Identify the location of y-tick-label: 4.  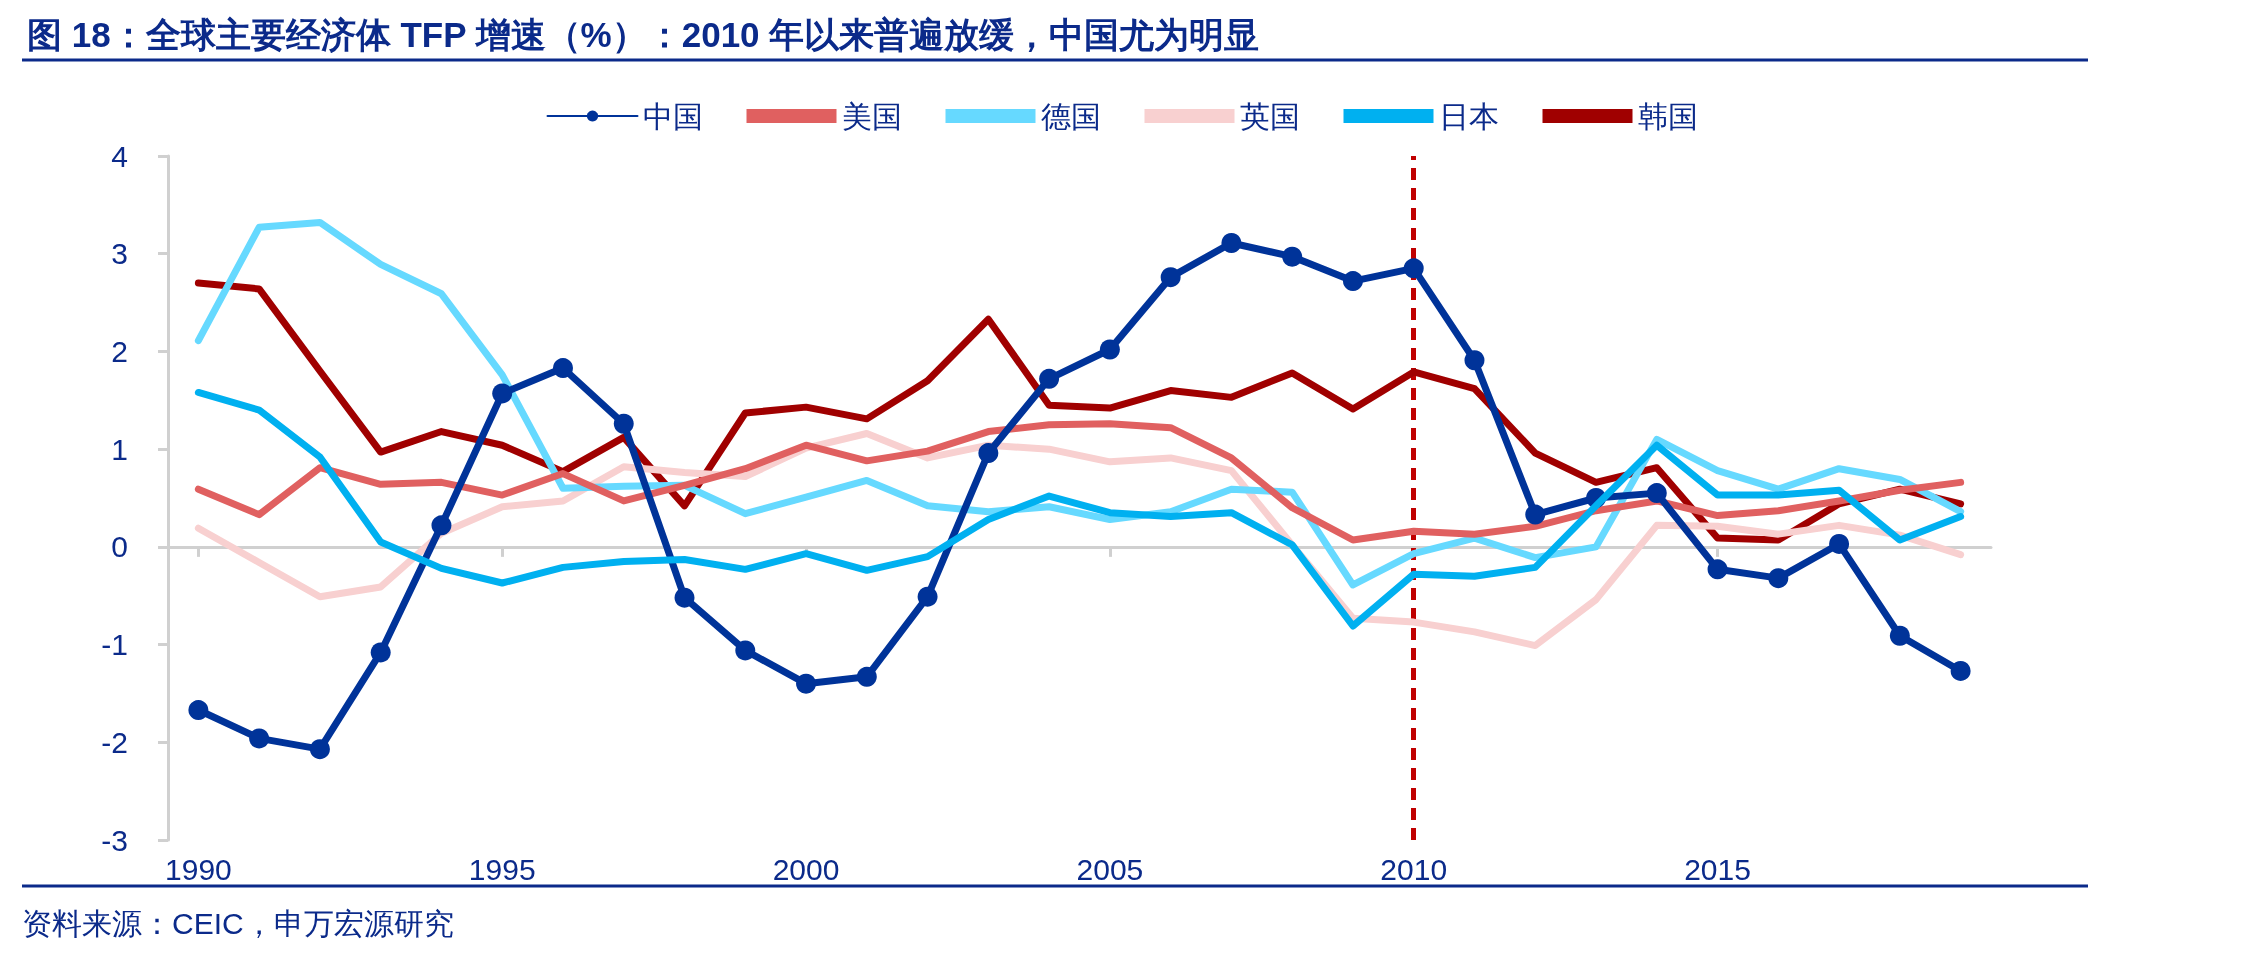
(119, 156).